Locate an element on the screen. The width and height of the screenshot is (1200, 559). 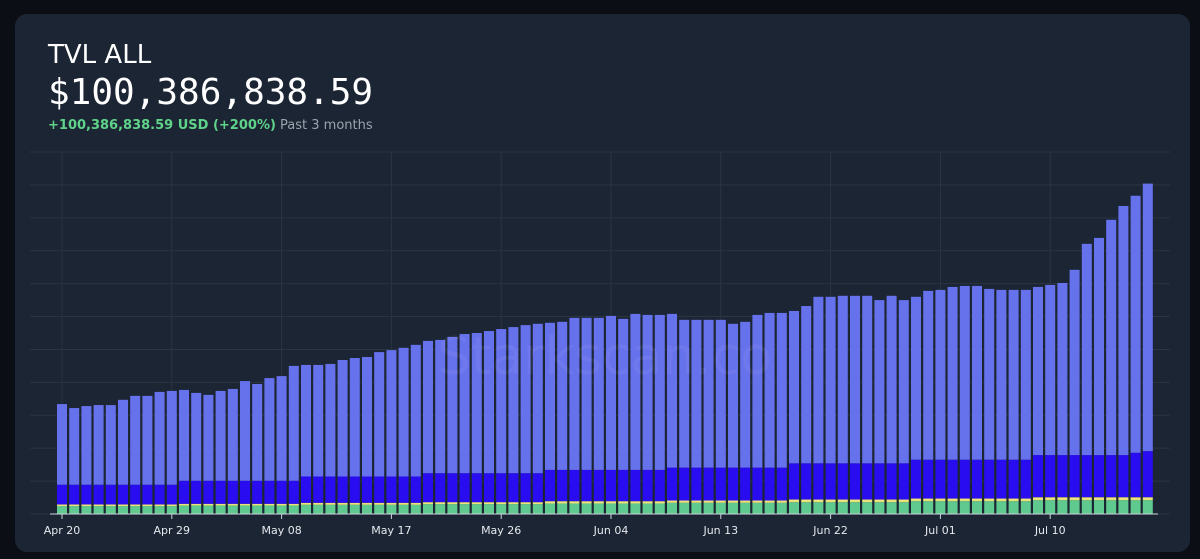
x-tick-label: Jun 13 is located at coordinates (720, 530).